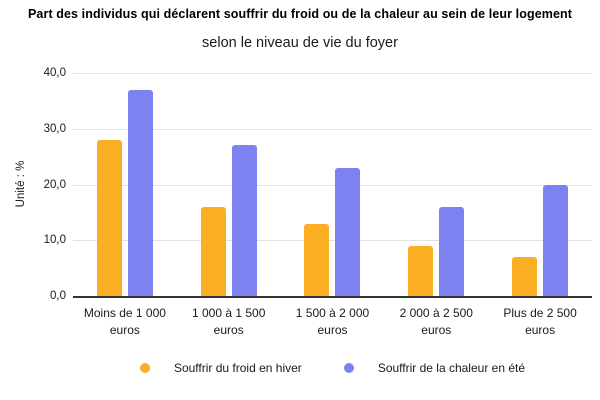 Image resolution: width=600 pixels, height=400 pixels. I want to click on bar-series0-cat4, so click(525, 276).